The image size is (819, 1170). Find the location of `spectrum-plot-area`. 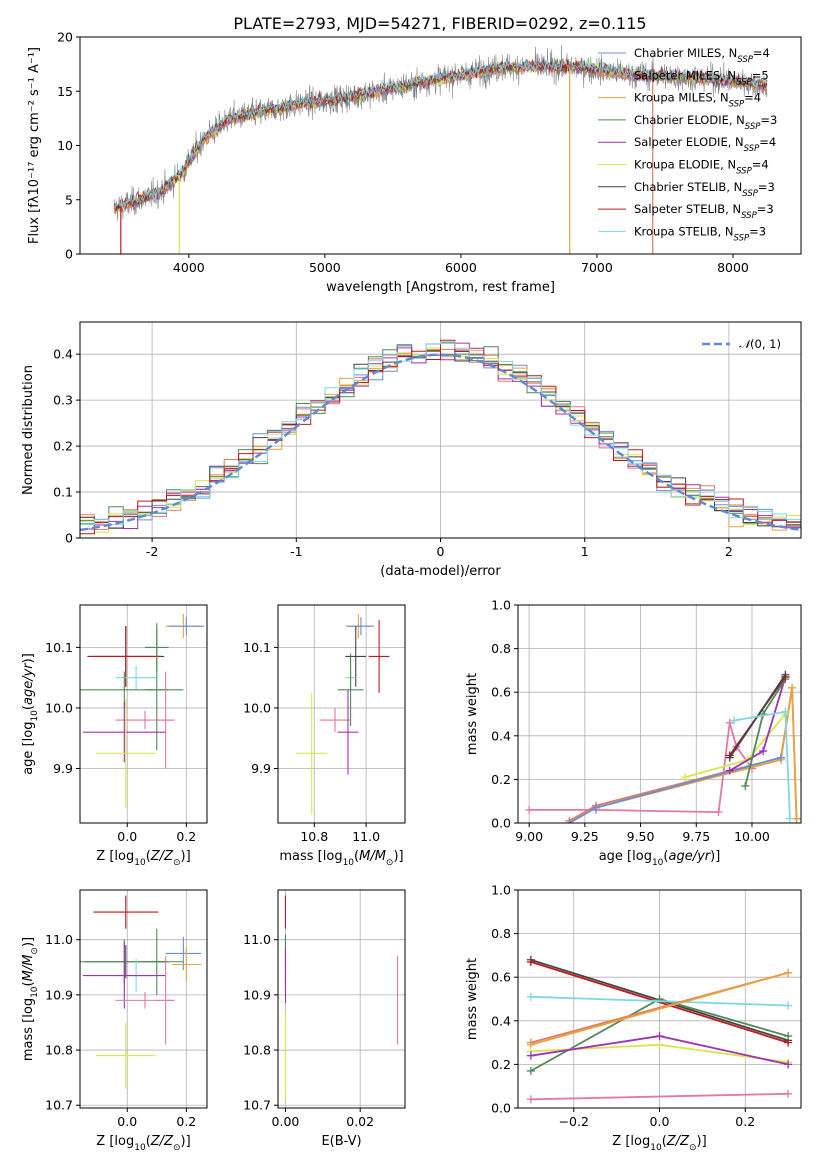

spectrum-plot-area is located at coordinates (440, 149).